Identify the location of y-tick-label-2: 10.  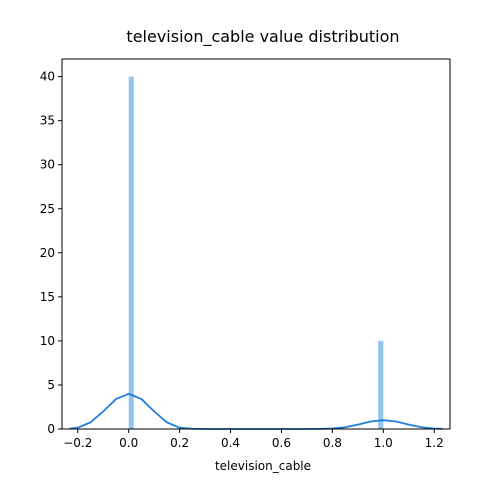
(47, 341).